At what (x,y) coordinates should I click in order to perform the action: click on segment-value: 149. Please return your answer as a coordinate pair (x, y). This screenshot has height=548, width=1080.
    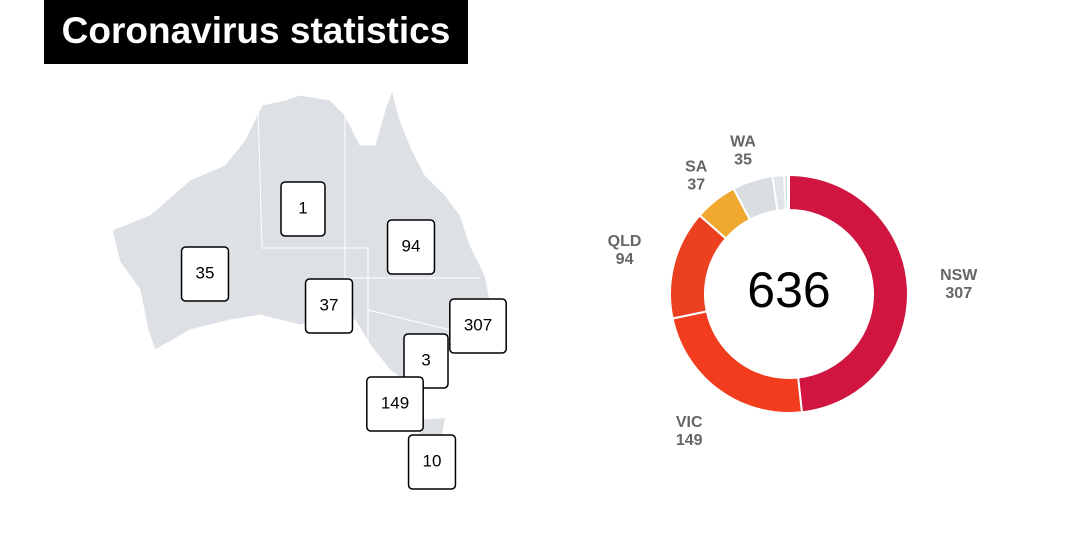
    Looking at the image, I should click on (689, 440).